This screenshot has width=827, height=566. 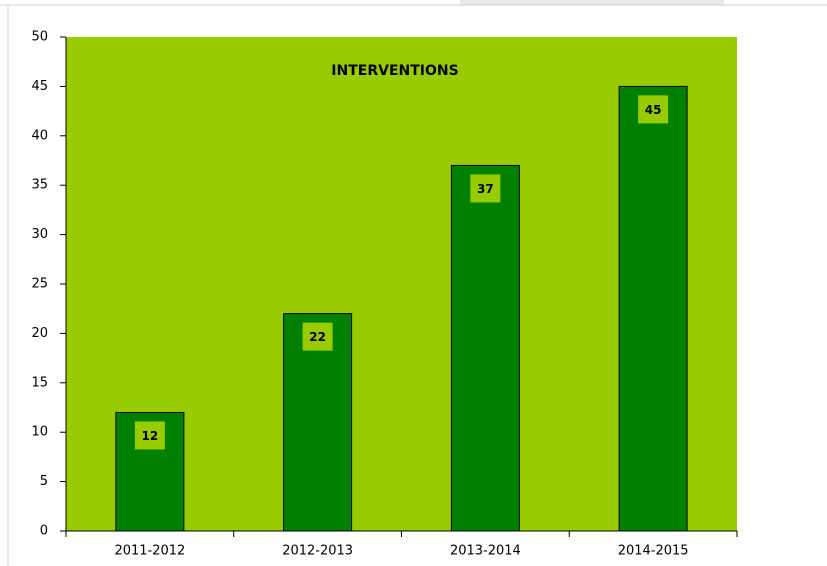 I want to click on chart-title: INTERVENTIONS, so click(x=394, y=71).